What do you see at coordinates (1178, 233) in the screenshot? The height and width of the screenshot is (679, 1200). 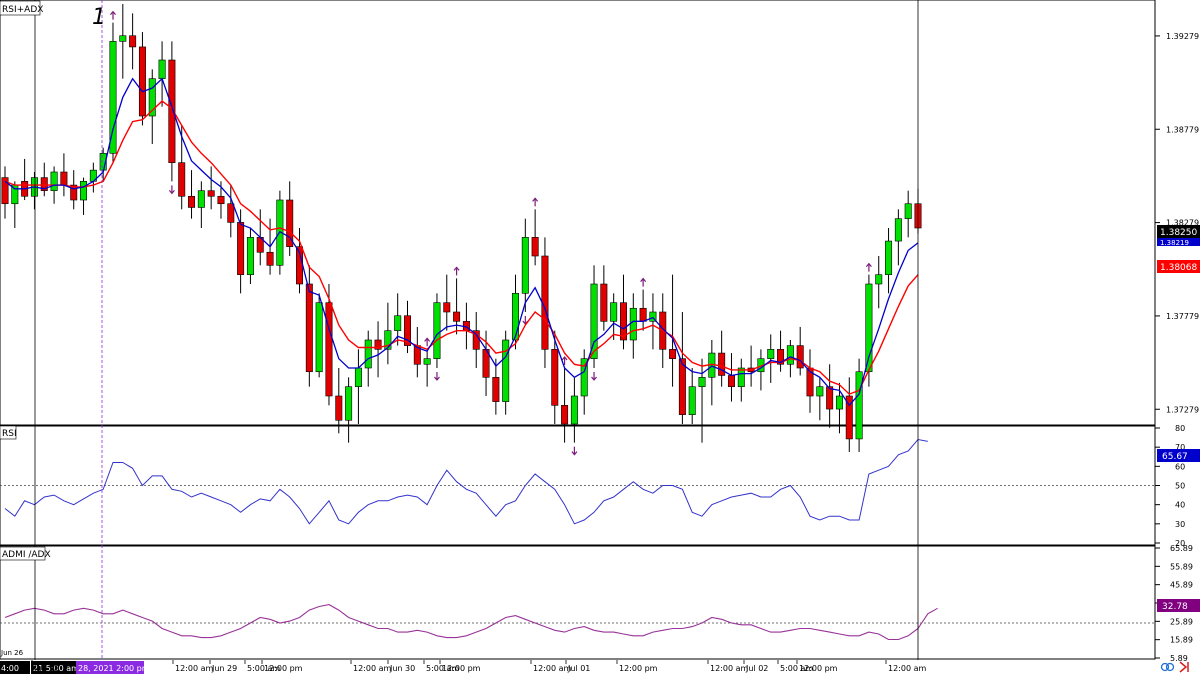 I see `current-price-label: 1.38250` at bounding box center [1178, 233].